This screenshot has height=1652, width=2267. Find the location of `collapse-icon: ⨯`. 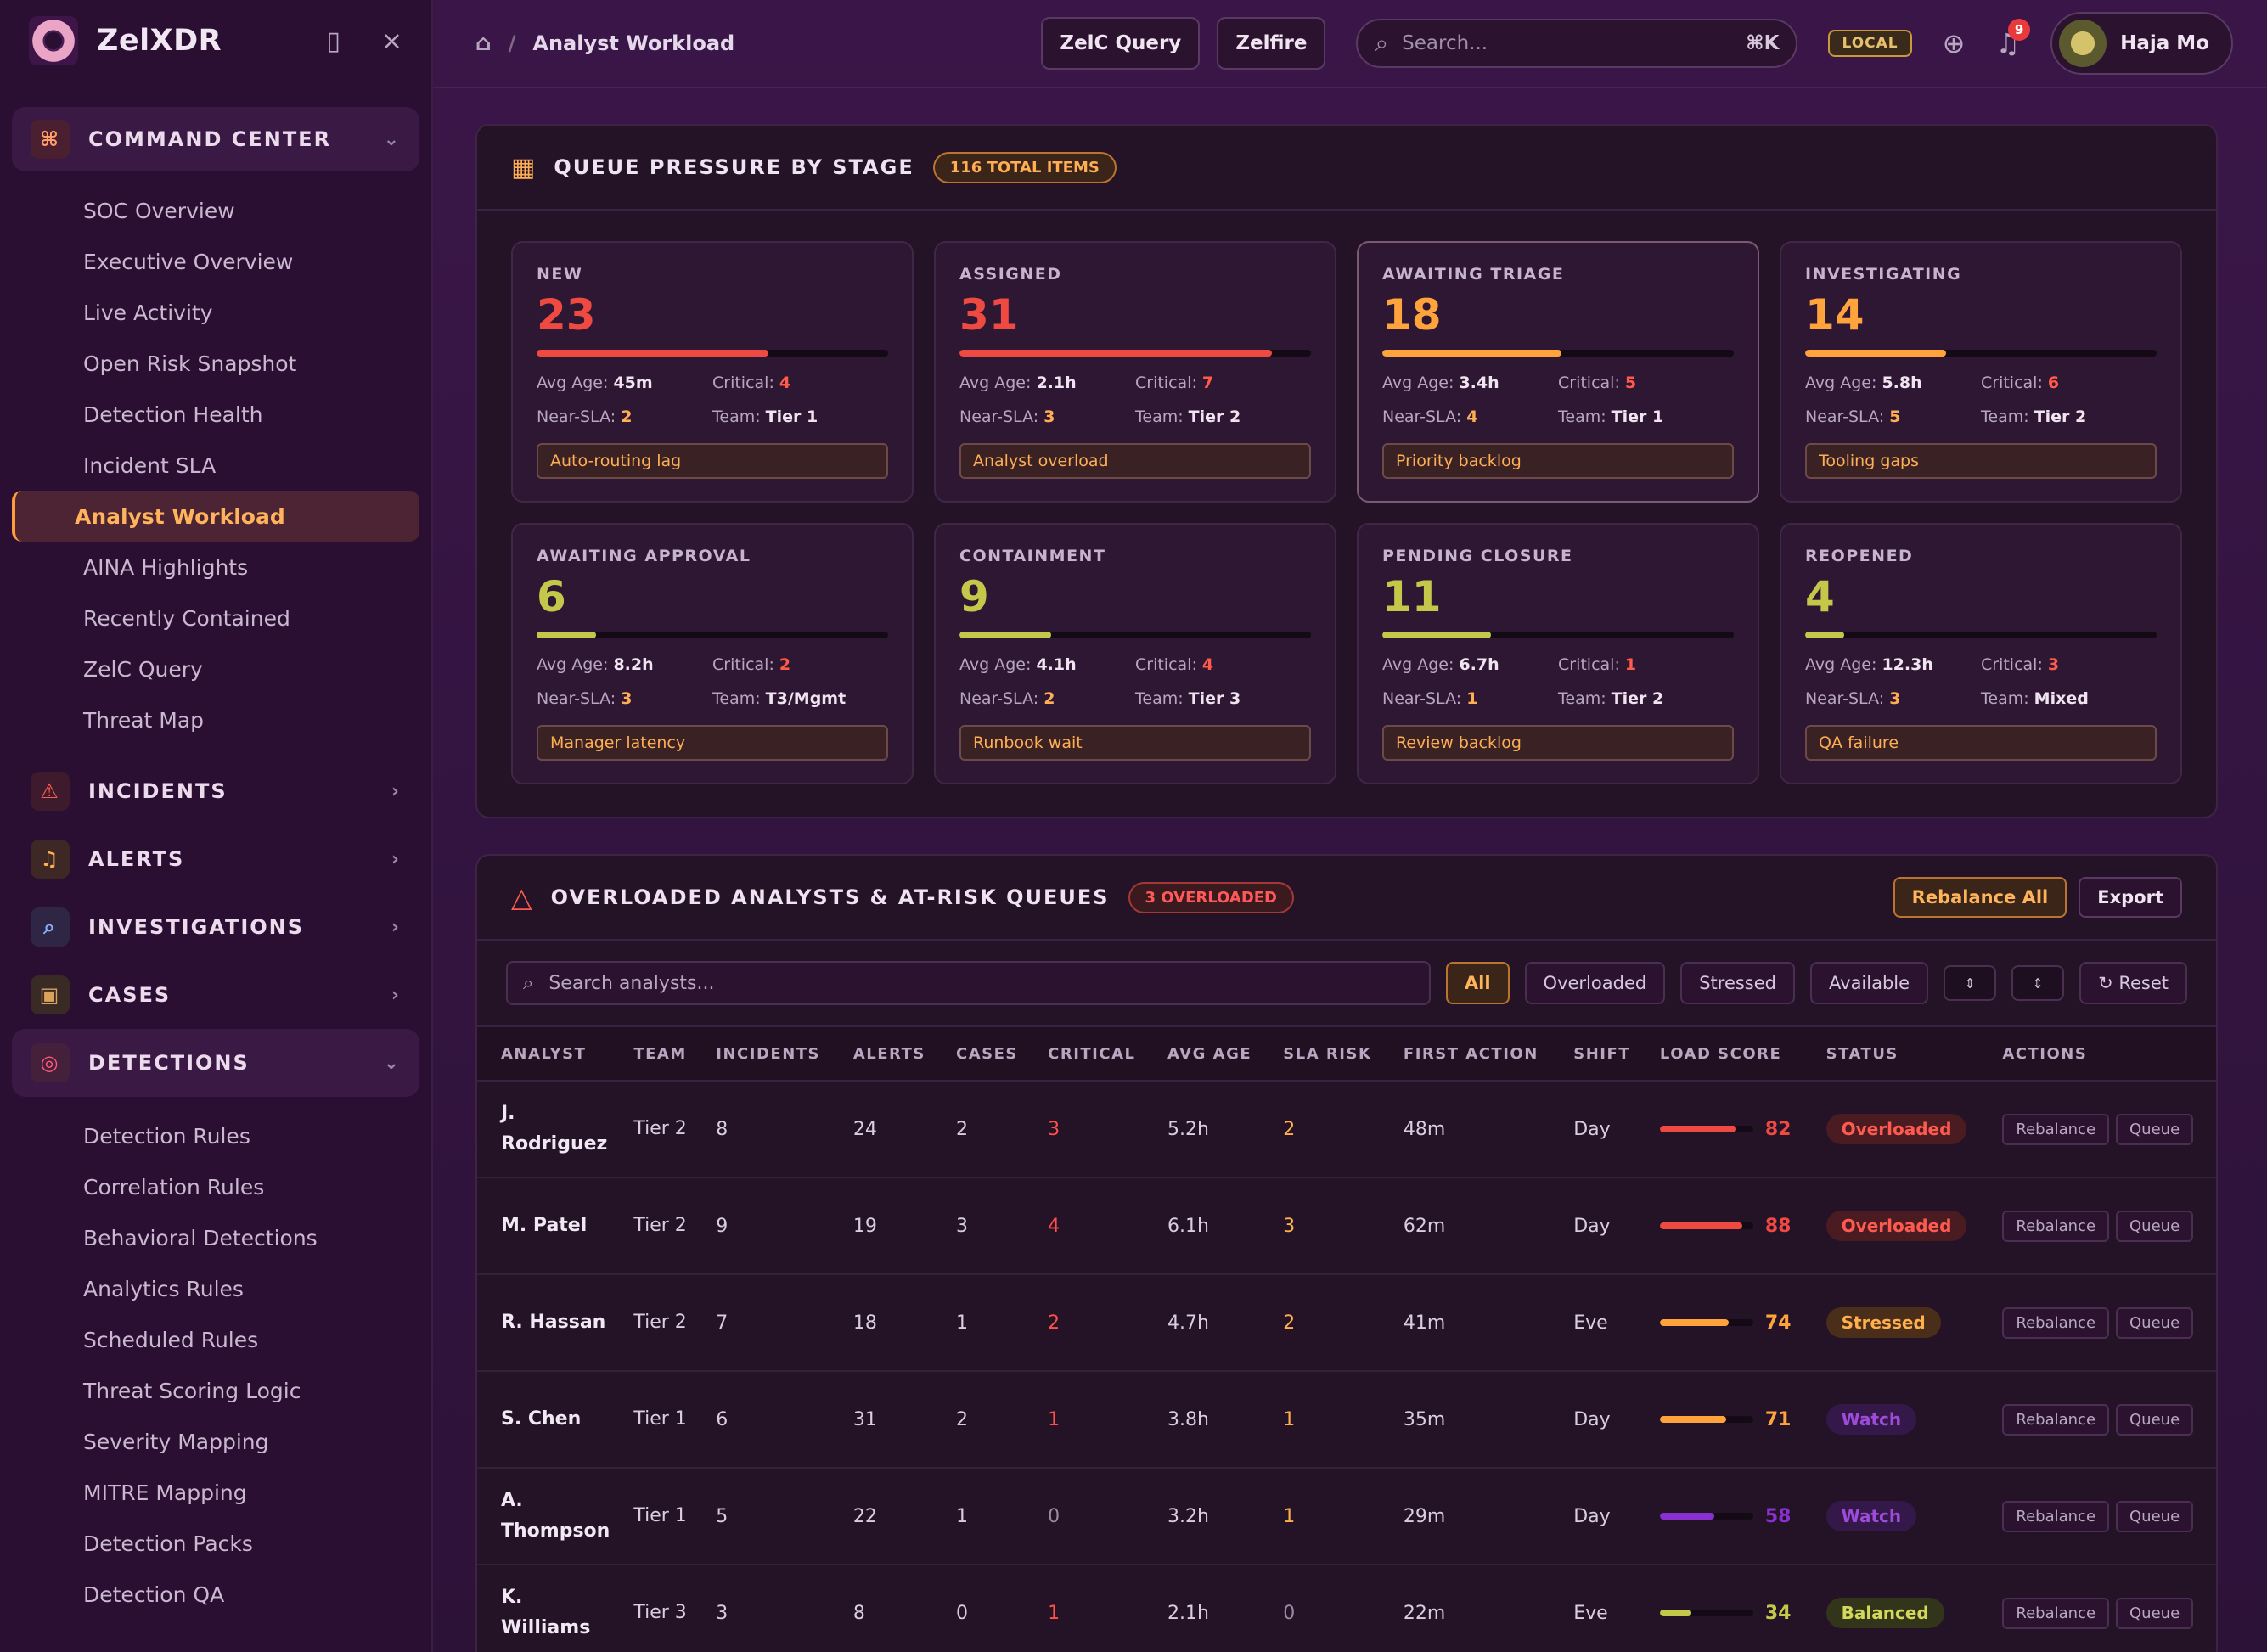

collapse-icon: ⨯ is located at coordinates (391, 41).